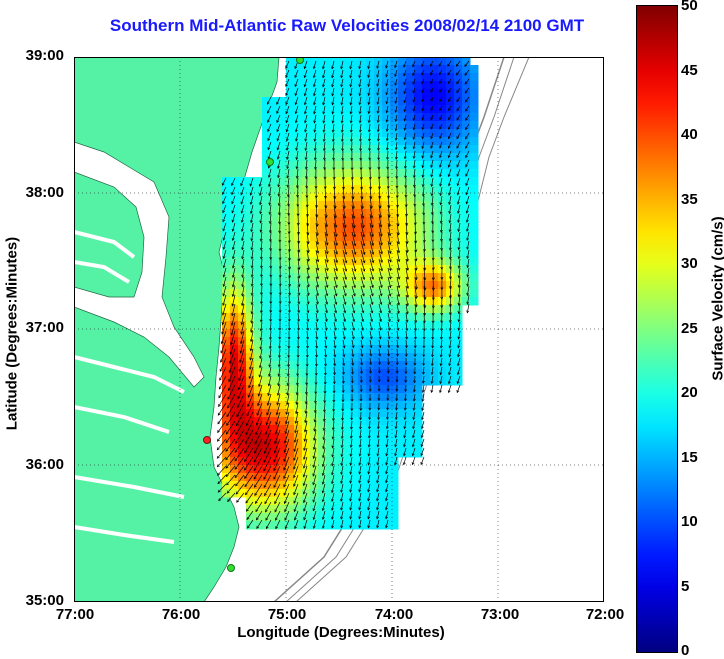 The image size is (724, 659). I want to click on colorbar-tick: 15, so click(689, 457).